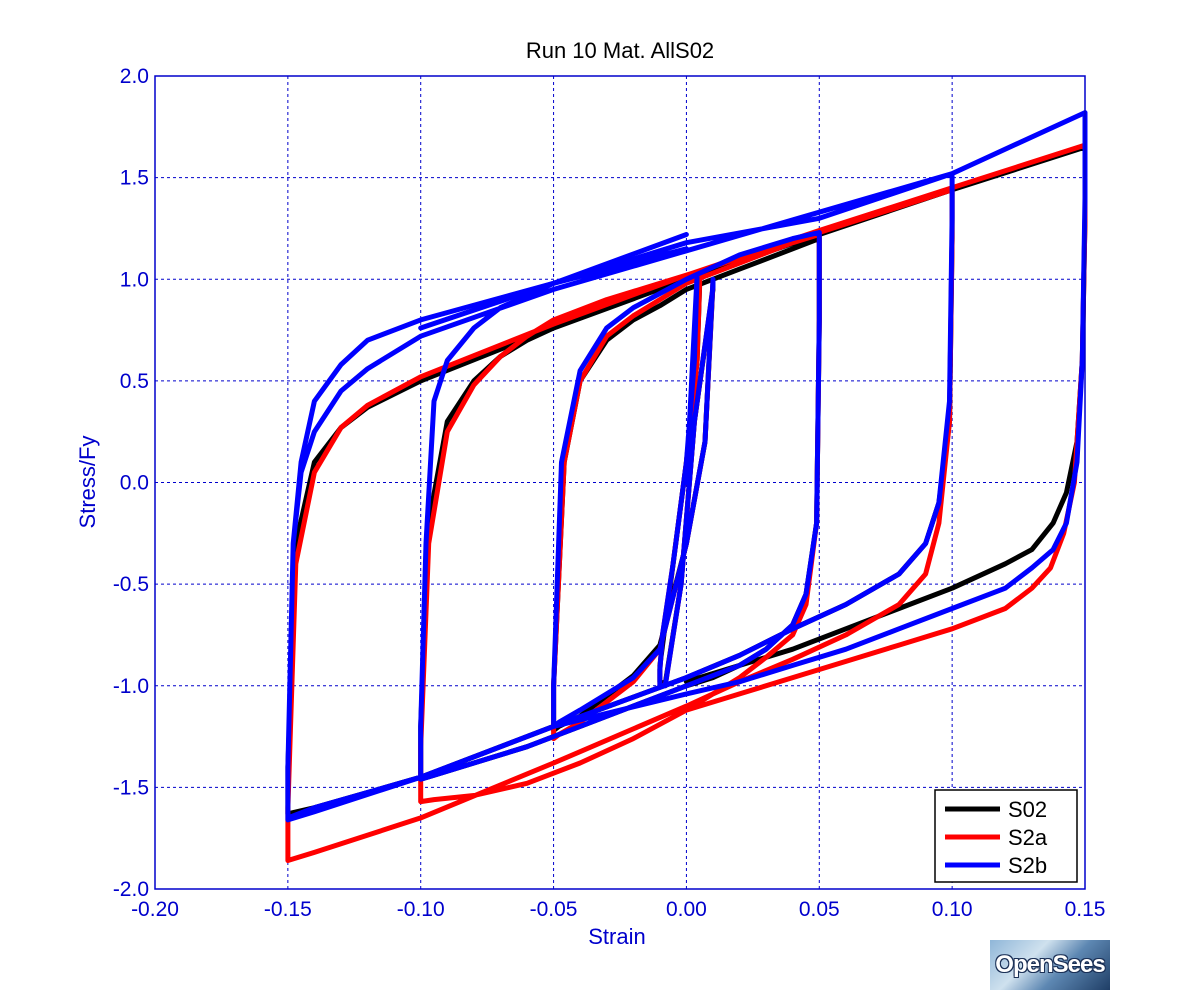 Image resolution: width=1200 pixels, height=1000 pixels. What do you see at coordinates (1085, 909) in the screenshot?
I see `x-tick-label: 0.15` at bounding box center [1085, 909].